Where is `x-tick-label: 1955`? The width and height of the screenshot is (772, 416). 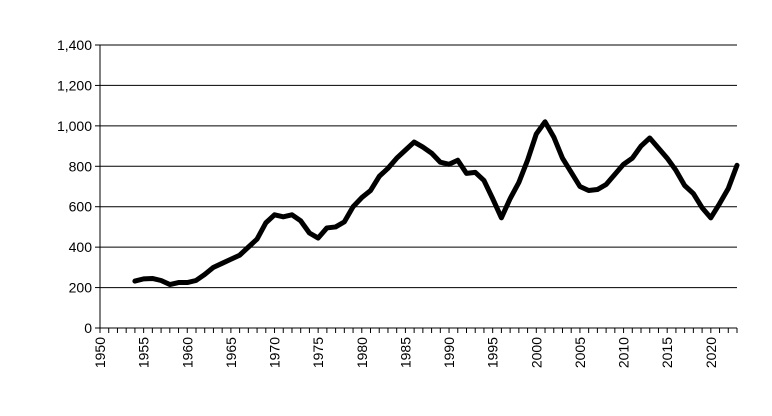
x-tick-label: 1955 is located at coordinates (144, 352).